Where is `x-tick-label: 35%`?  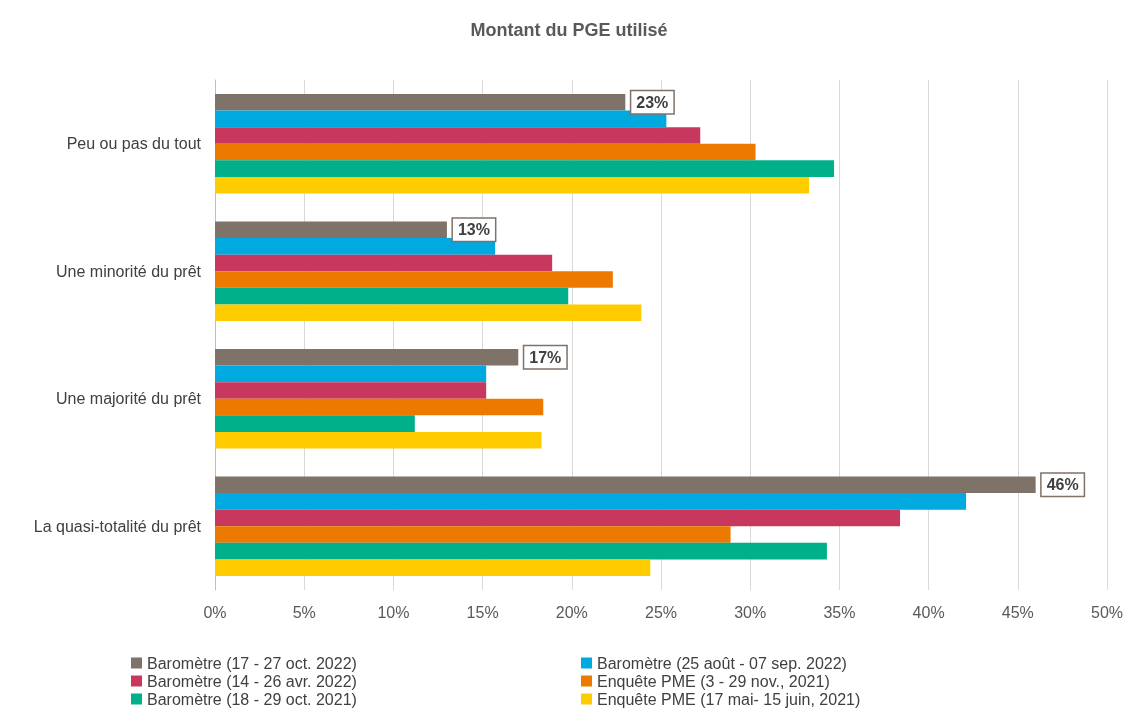
x-tick-label: 35% is located at coordinates (839, 612).